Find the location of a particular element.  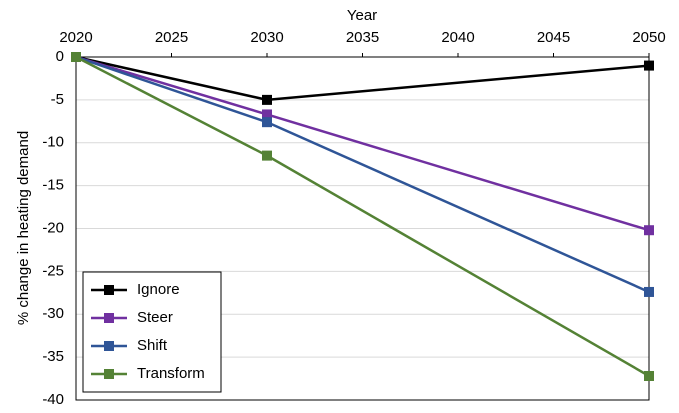

y-axis-title: % change in heating demand is located at coordinates (23, 228).